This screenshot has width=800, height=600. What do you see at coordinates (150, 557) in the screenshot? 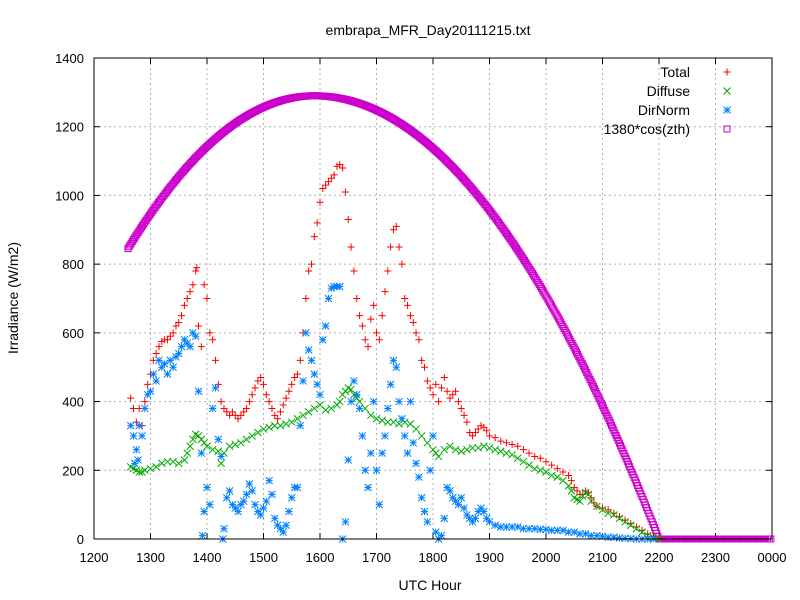
I see `x-tick-label: 1300` at bounding box center [150, 557].